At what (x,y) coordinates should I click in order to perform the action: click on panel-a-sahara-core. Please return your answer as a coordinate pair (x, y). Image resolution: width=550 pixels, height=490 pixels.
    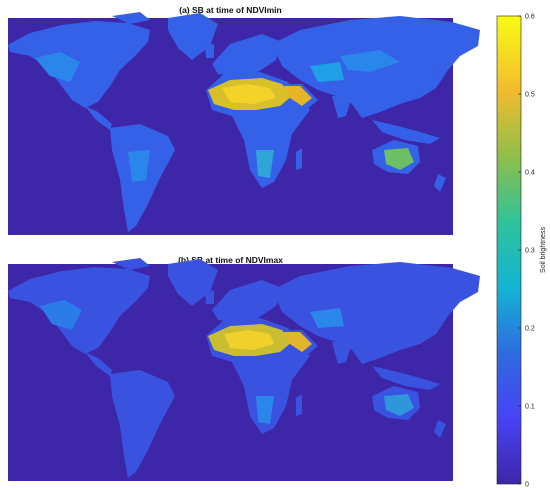
    Looking at the image, I should click on (249, 94).